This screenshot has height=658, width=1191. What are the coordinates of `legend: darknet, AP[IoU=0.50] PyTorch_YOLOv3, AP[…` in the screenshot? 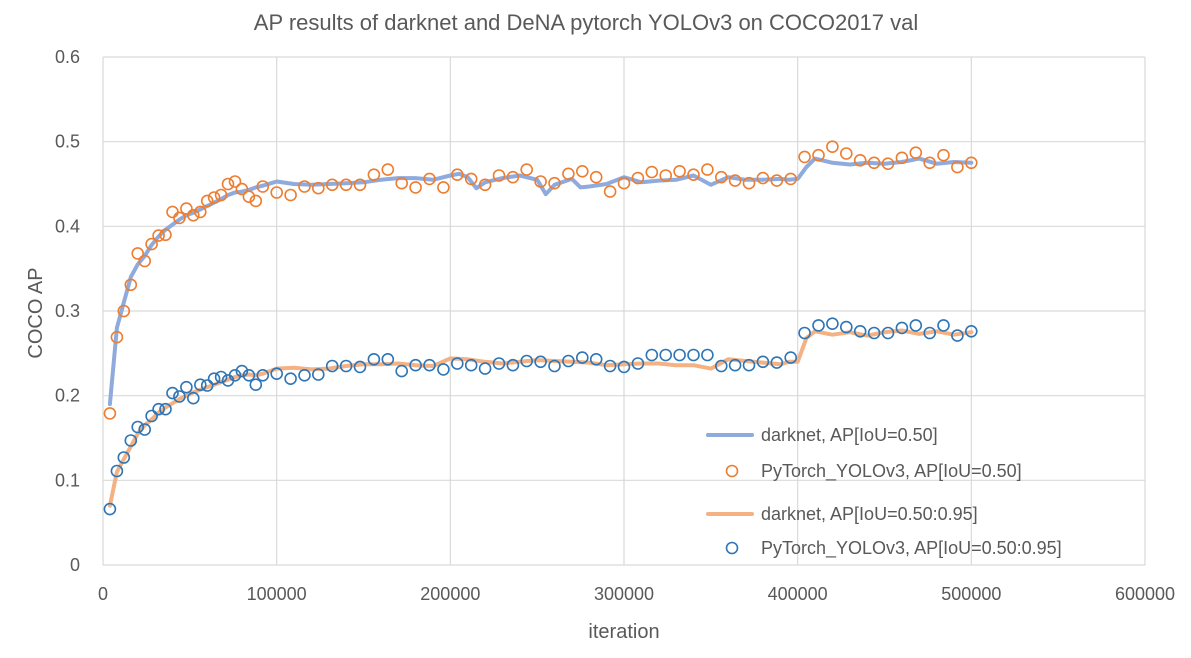 It's located at (884, 492).